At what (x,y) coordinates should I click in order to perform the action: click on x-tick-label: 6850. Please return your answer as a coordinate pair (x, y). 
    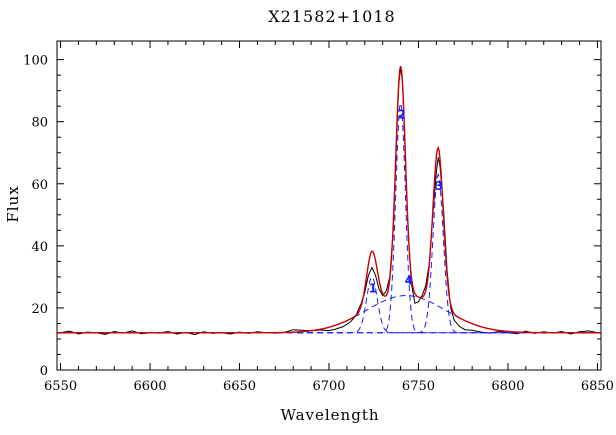
    Looking at the image, I should click on (597, 386).